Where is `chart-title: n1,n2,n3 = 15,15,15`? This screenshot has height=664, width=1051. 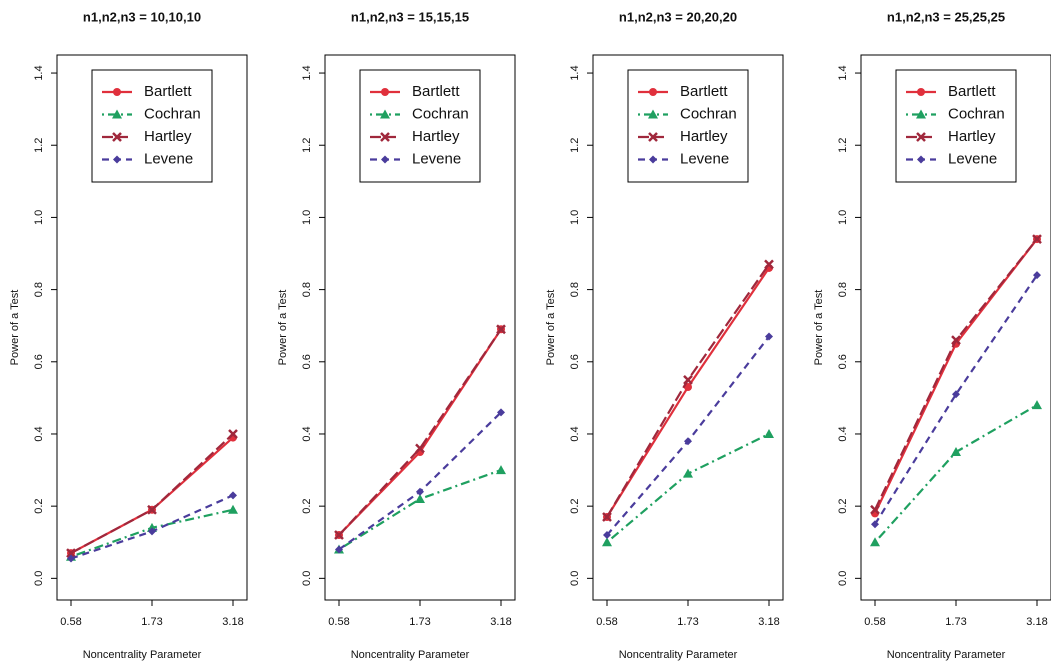 chart-title: n1,n2,n3 = 15,15,15 is located at coordinates (410, 16).